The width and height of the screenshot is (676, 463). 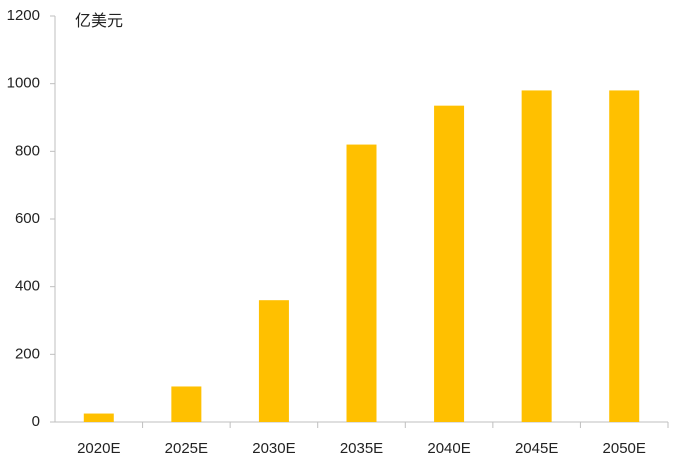 What do you see at coordinates (273, 448) in the screenshot?
I see `x-tick-label: 2030E` at bounding box center [273, 448].